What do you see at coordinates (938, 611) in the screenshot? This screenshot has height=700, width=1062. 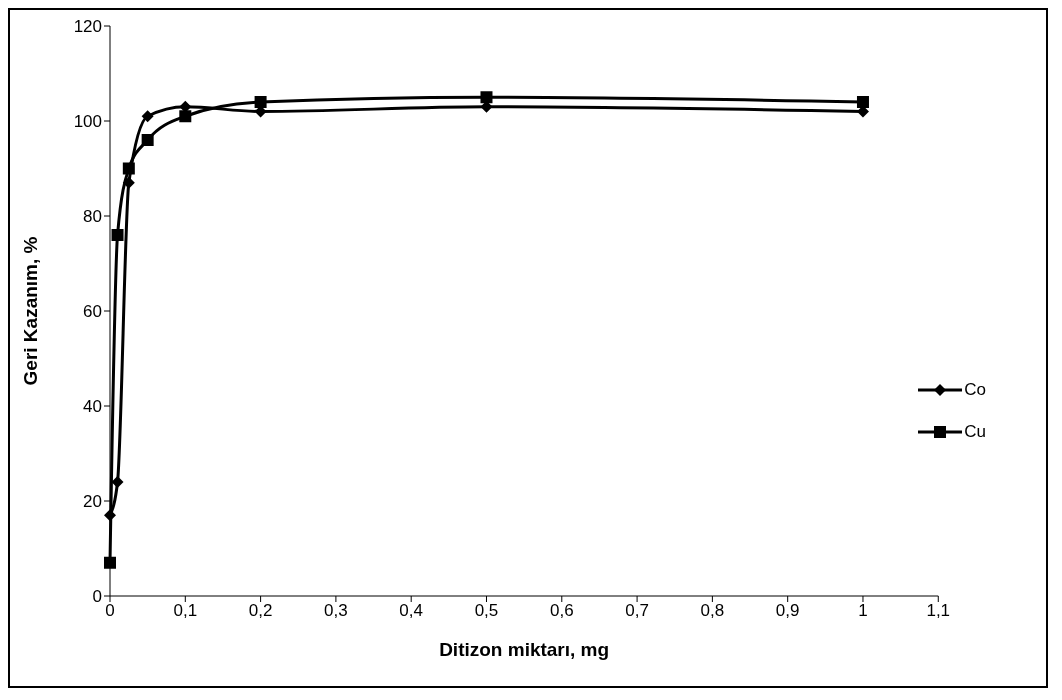 I see `x-tick-label: 1,1` at bounding box center [938, 611].